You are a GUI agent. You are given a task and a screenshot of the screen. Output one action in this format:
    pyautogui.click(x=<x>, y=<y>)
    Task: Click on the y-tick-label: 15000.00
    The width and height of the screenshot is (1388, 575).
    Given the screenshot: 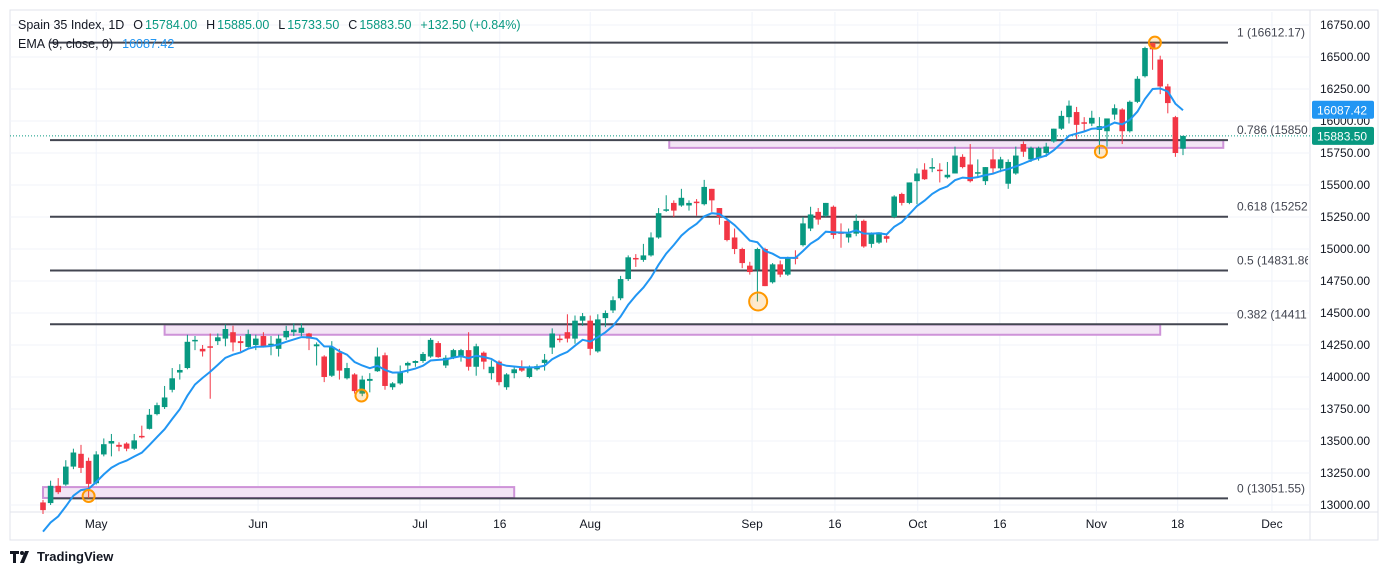 What is the action you would take?
    pyautogui.click(x=1345, y=249)
    